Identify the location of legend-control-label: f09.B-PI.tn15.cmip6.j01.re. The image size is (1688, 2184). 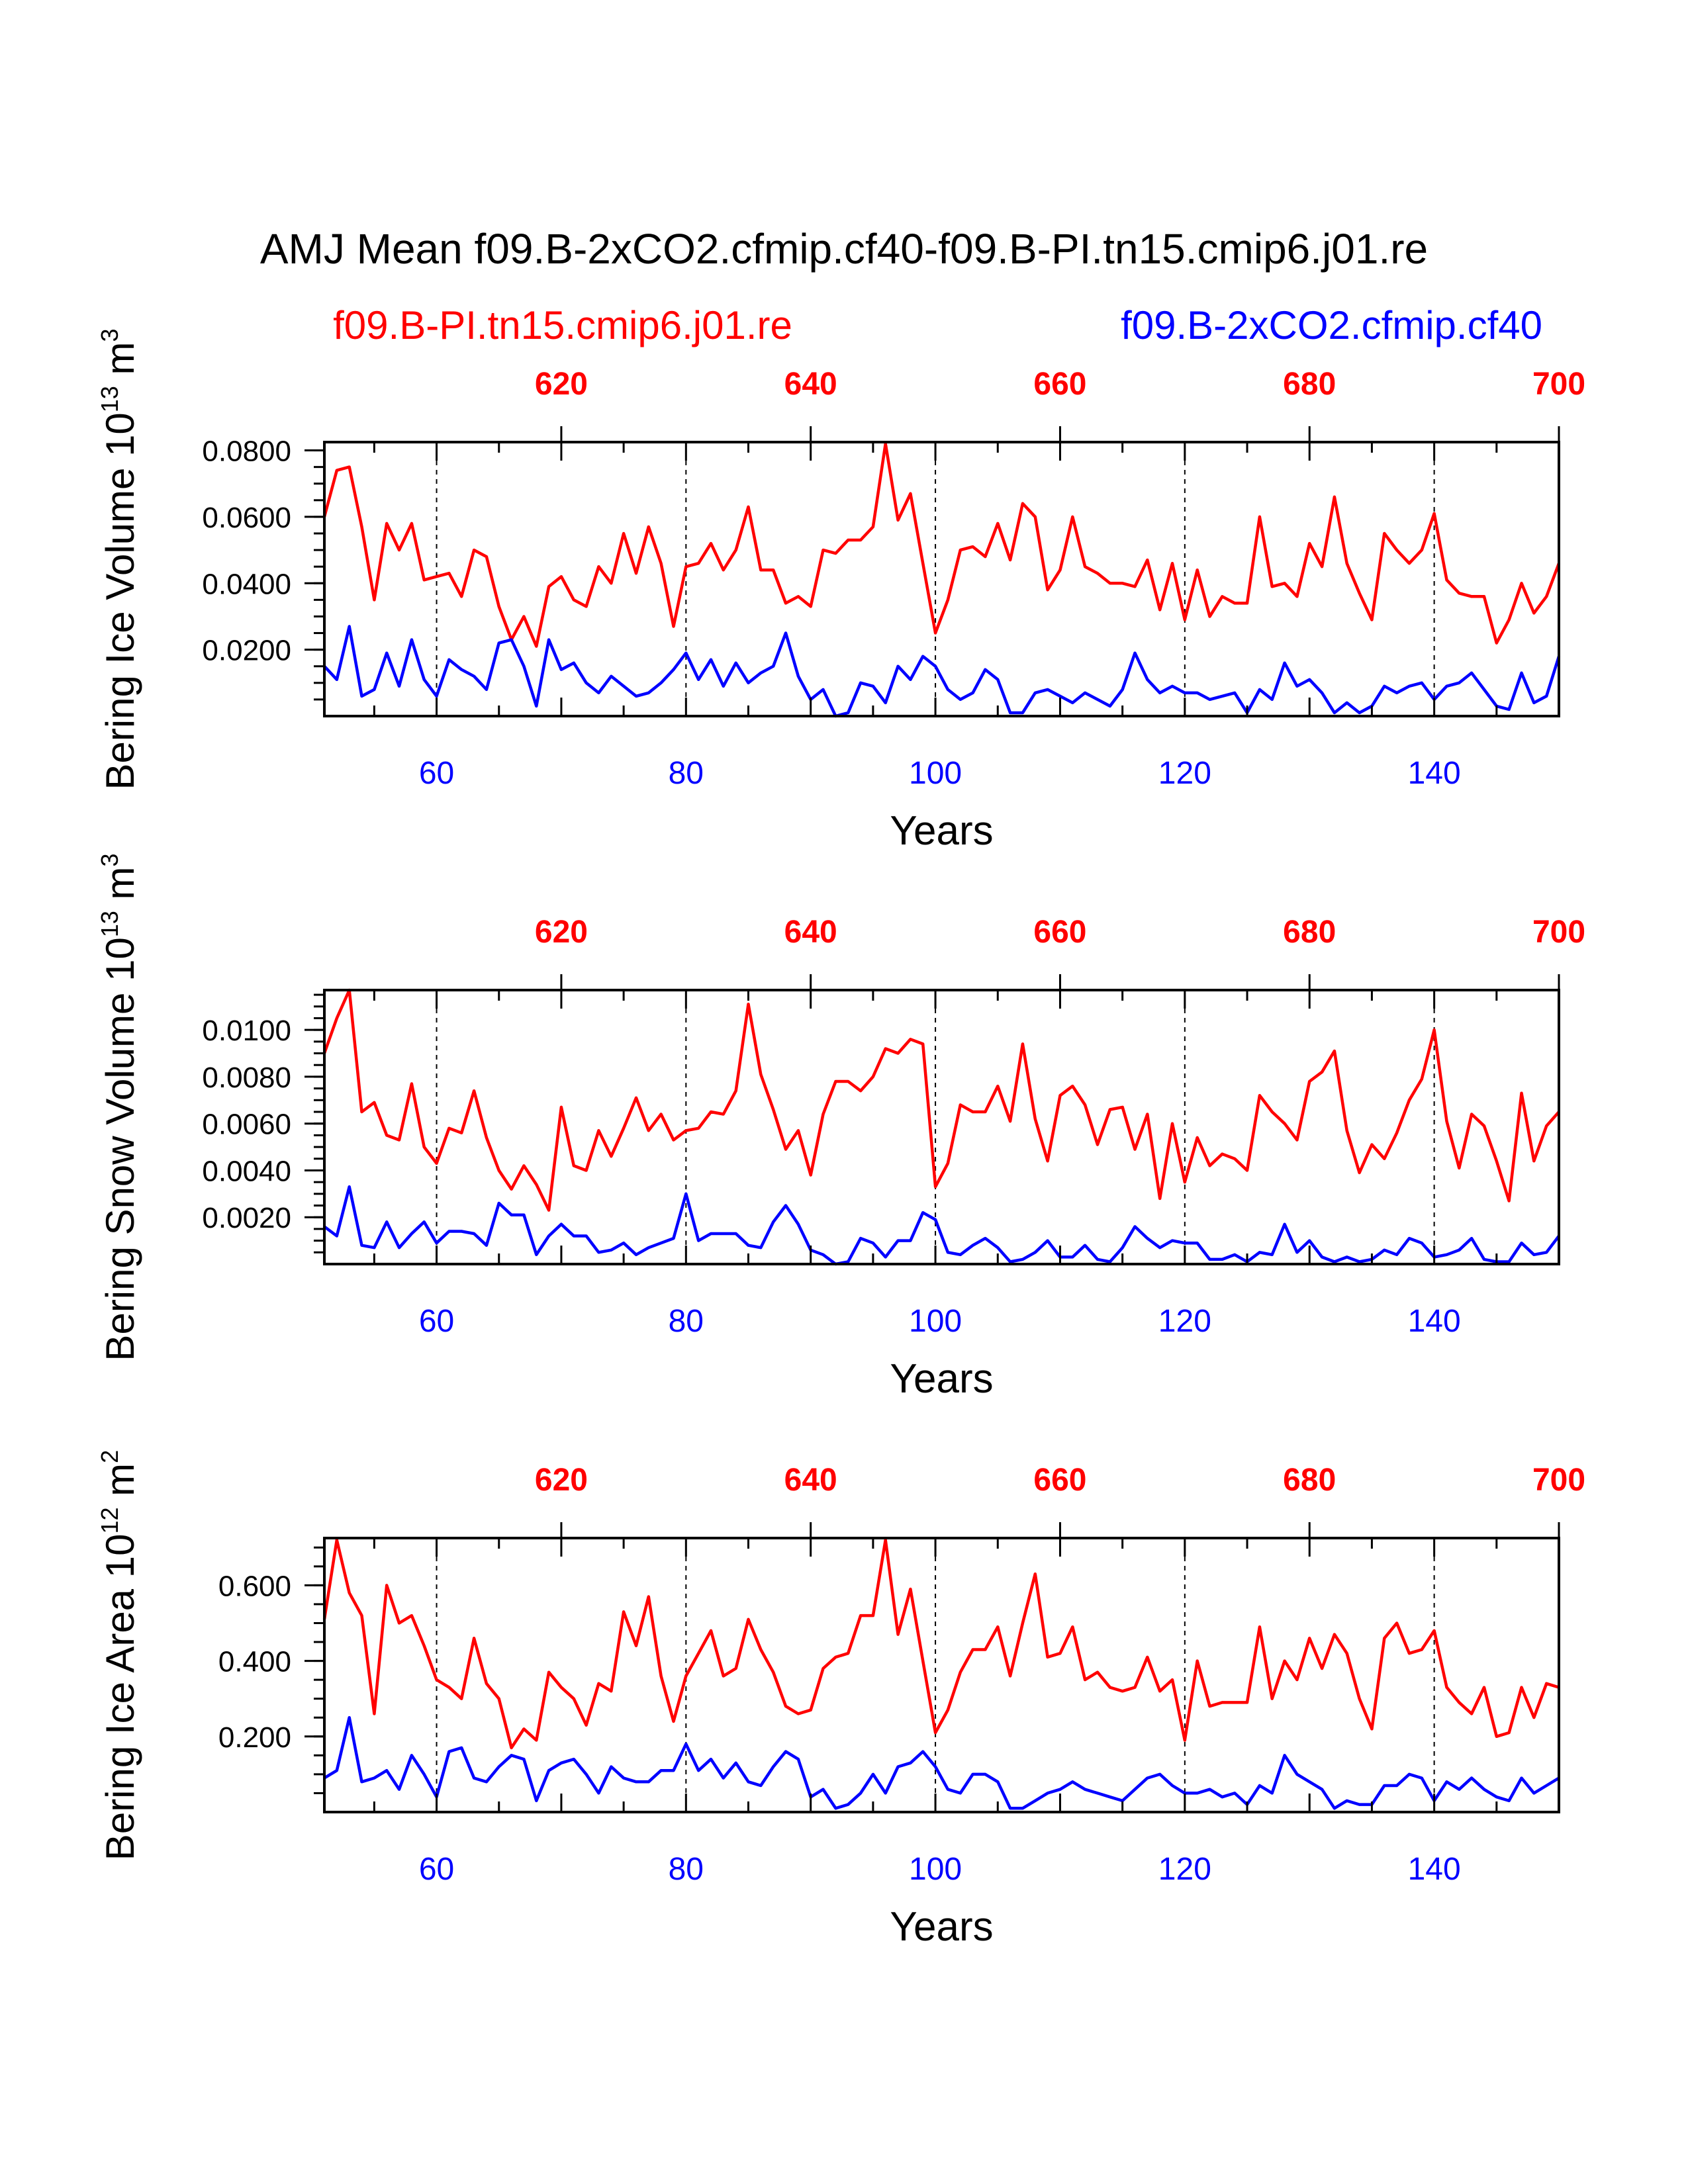
(562, 325).